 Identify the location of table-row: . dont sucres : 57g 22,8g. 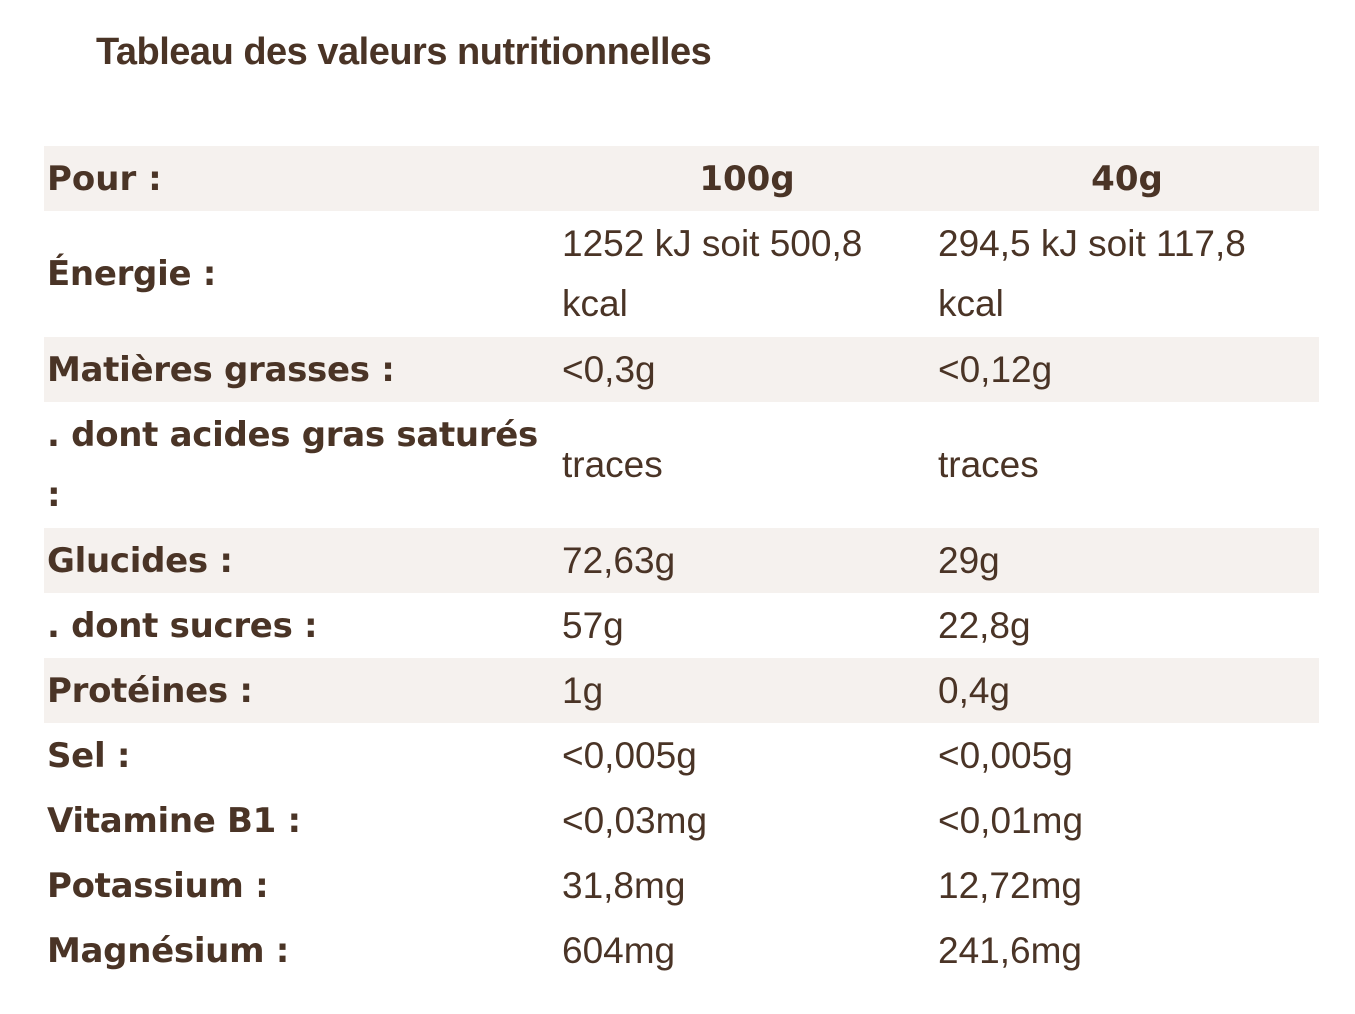
(681, 625).